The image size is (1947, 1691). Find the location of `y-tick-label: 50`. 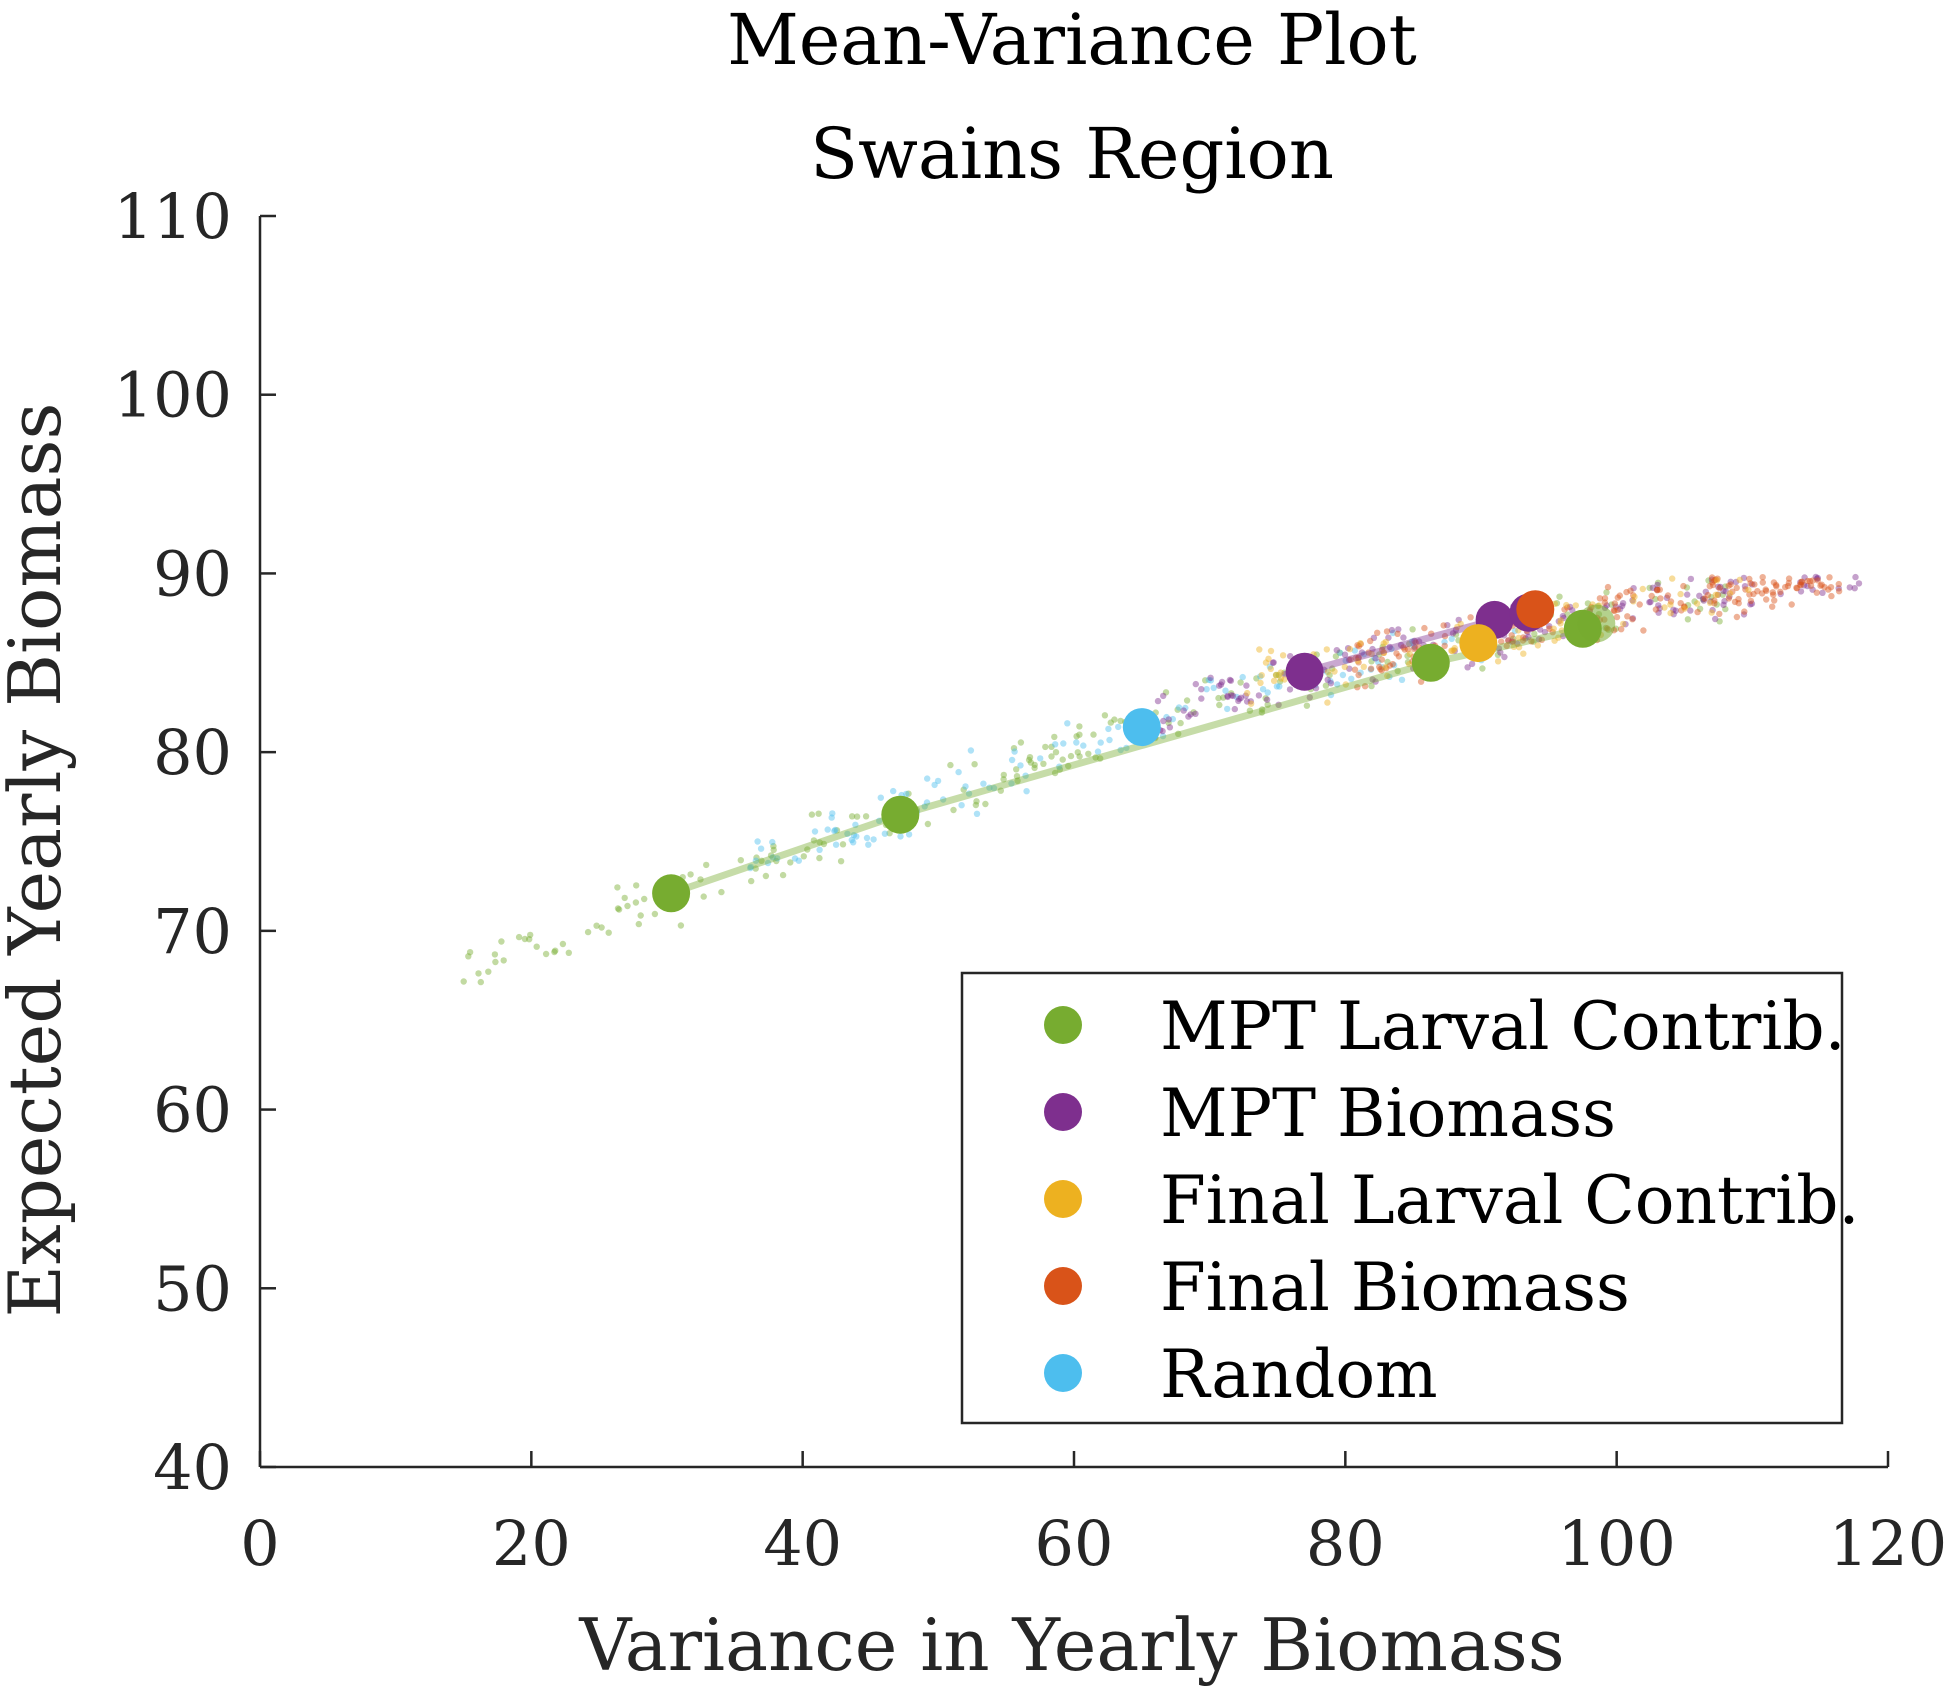

y-tick-label: 50 is located at coordinates (192, 1288).